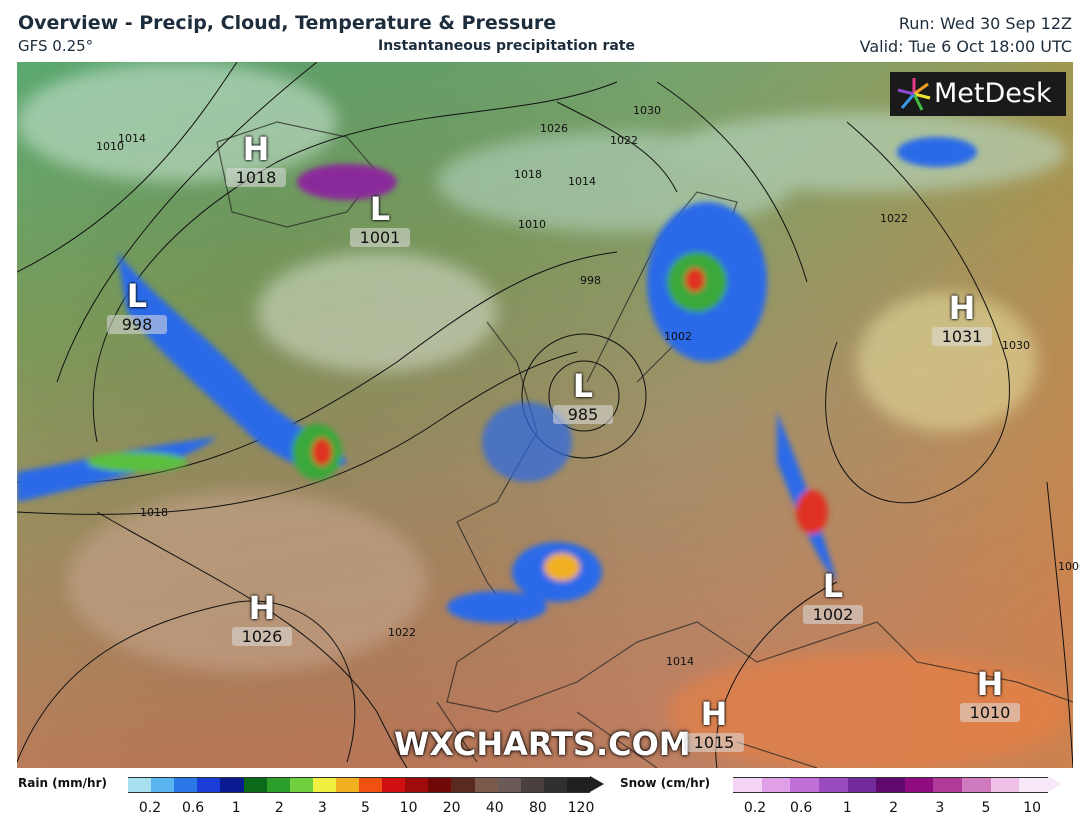  Describe the element at coordinates (665, 783) in the screenshot. I see `legend-title: Snow (cm/hr)` at that location.